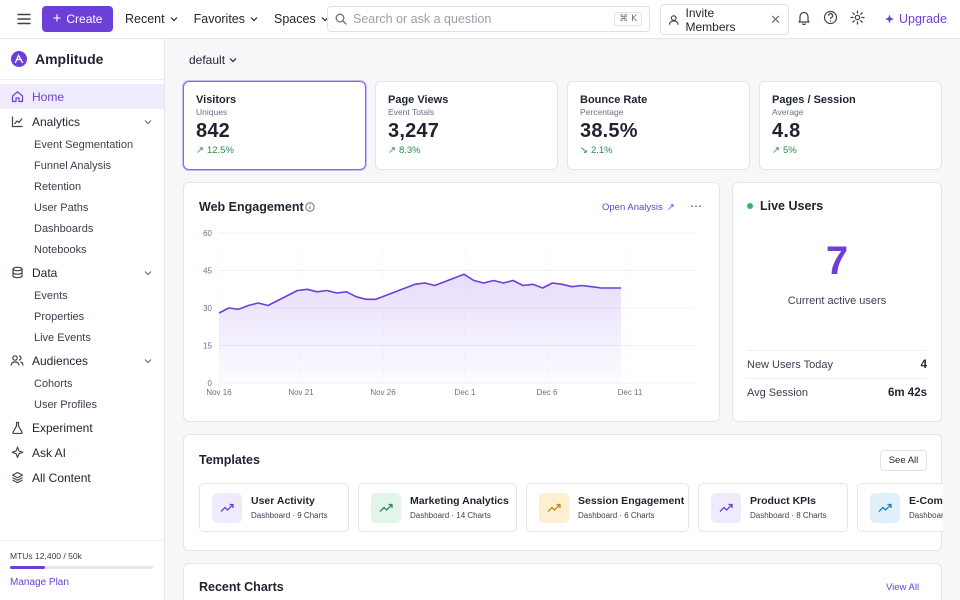 The width and height of the screenshot is (960, 600). What do you see at coordinates (923, 365) in the screenshot?
I see `new-users-value: 4` at bounding box center [923, 365].